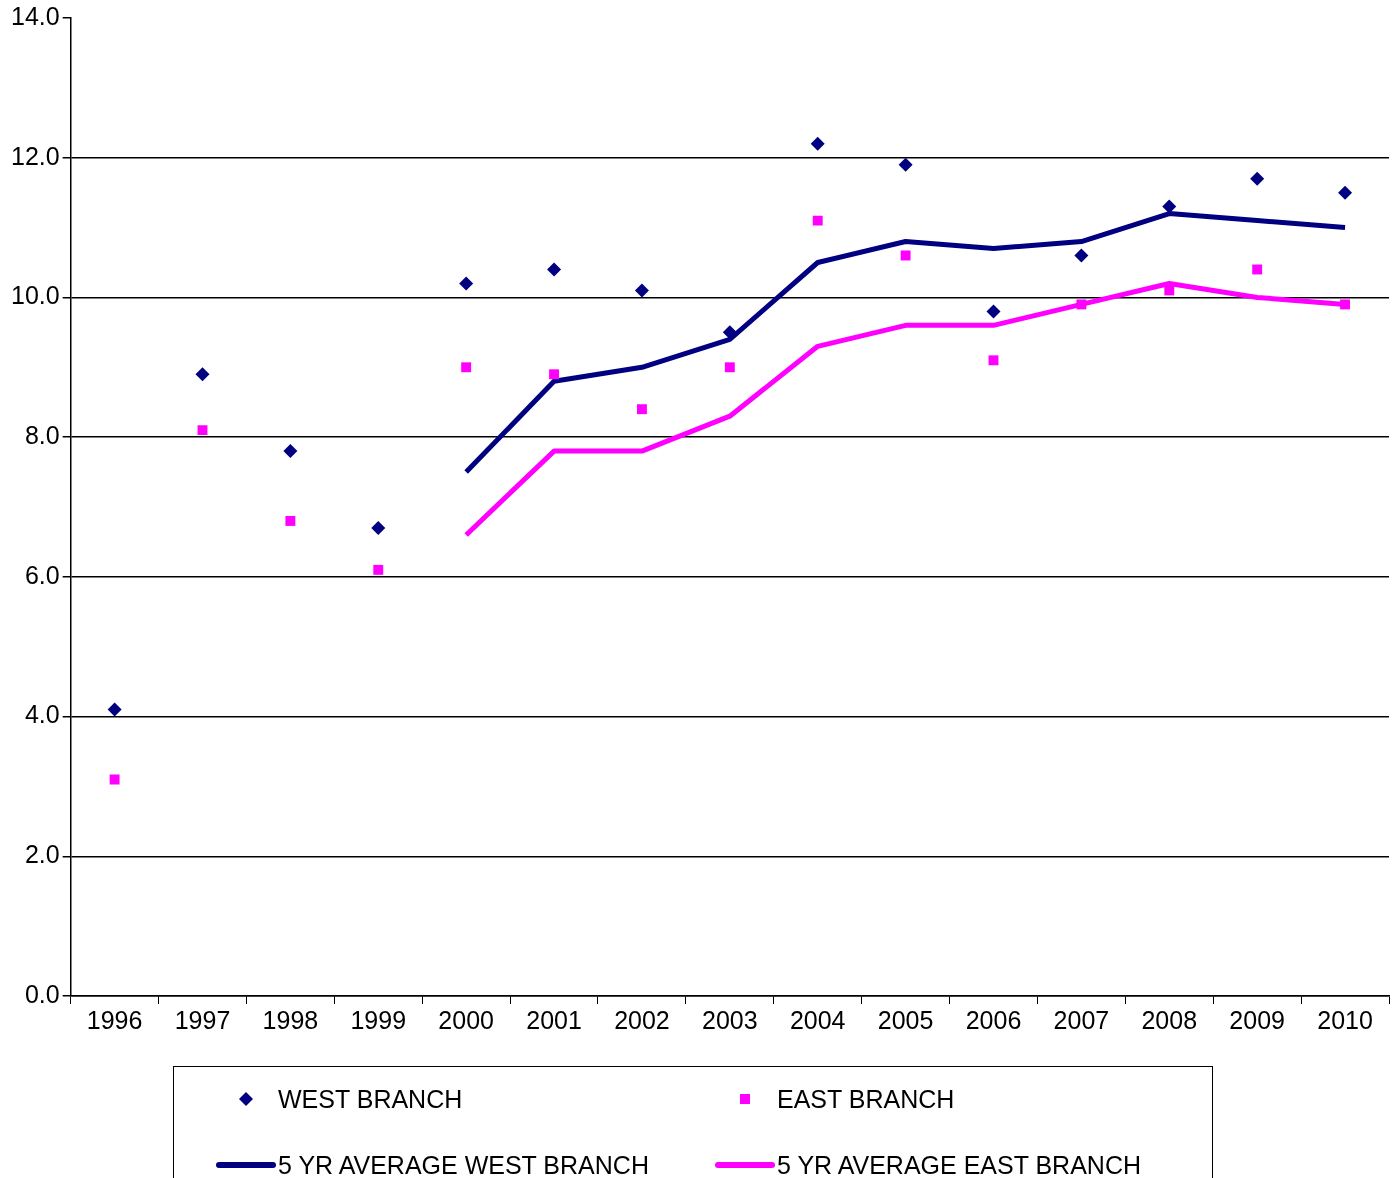 The image size is (1396, 1178). What do you see at coordinates (378, 1019) in the screenshot?
I see `x-tick-label: 1999` at bounding box center [378, 1019].